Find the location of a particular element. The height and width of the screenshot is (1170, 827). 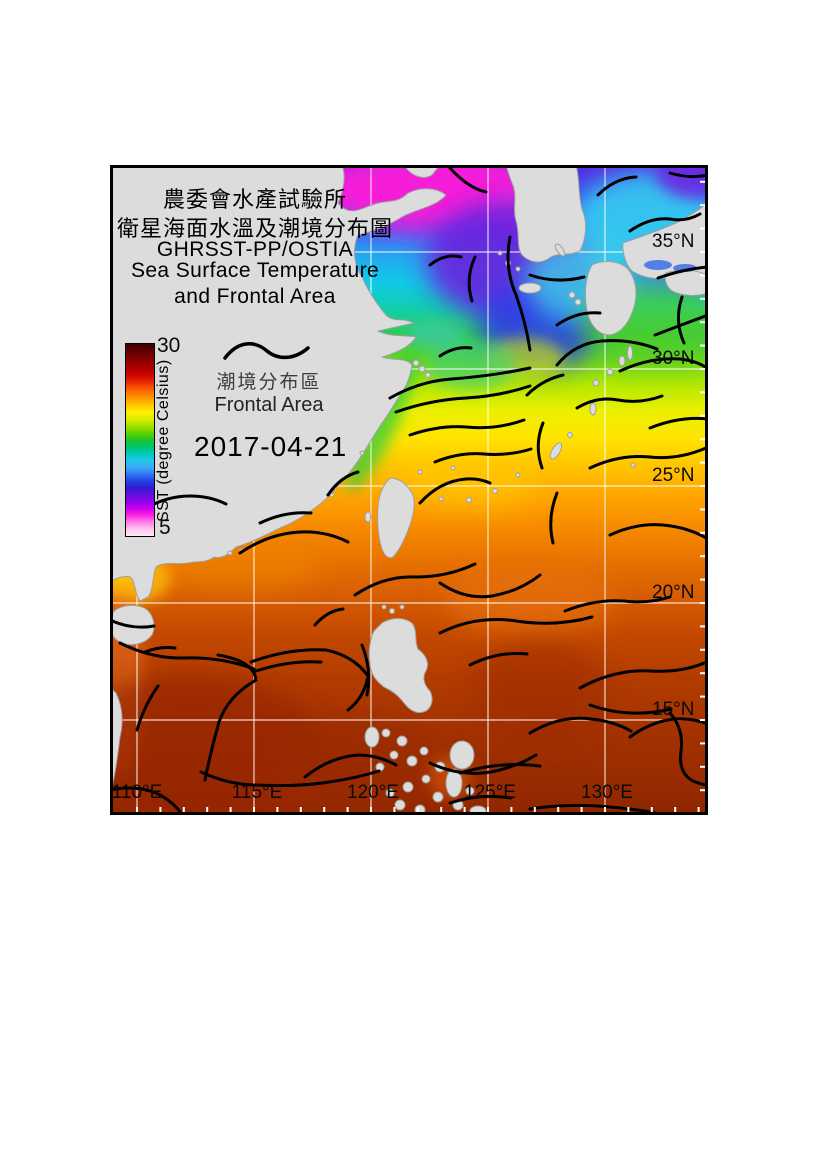

lon-label-125e: 125°E is located at coordinates (490, 792).